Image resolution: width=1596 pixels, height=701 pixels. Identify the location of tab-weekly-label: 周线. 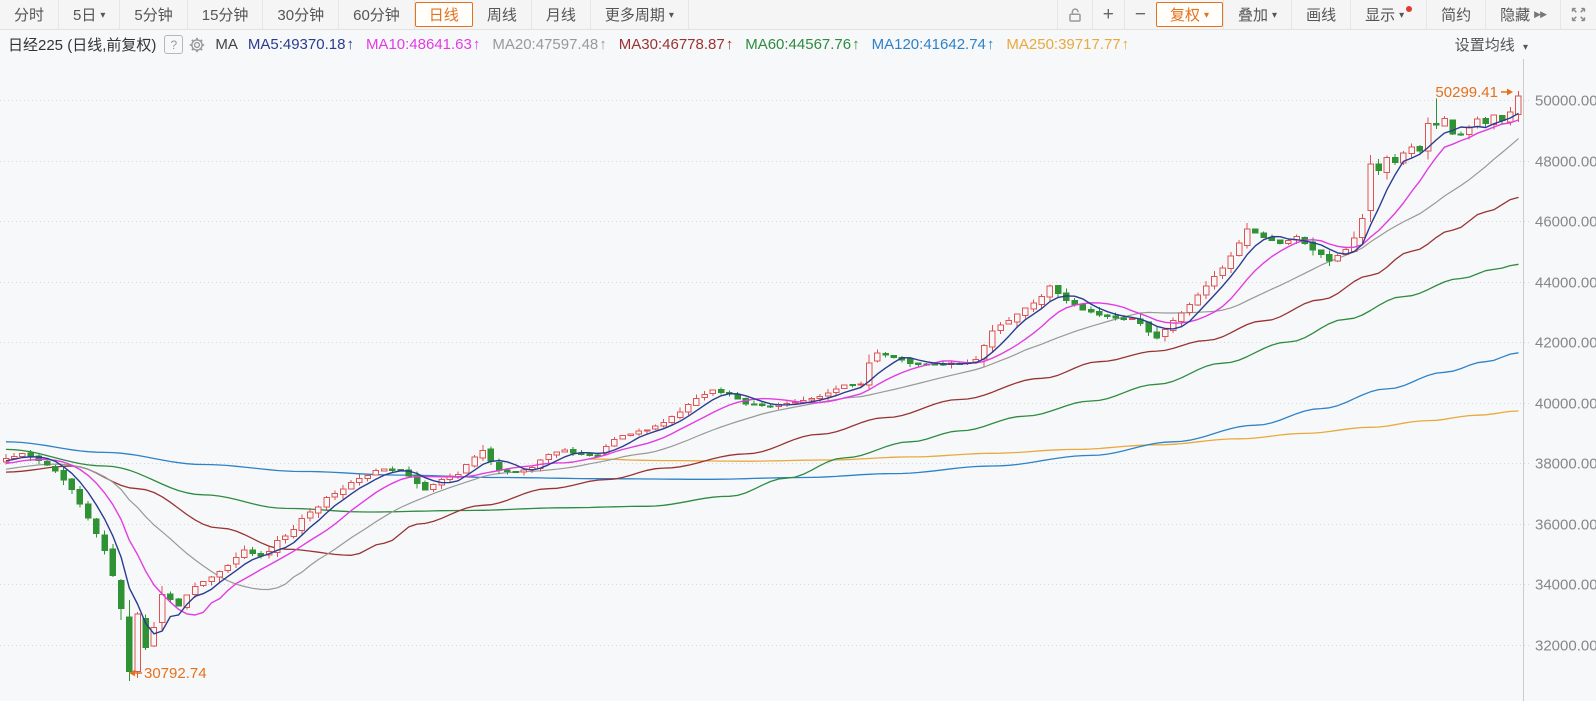
(501, 15).